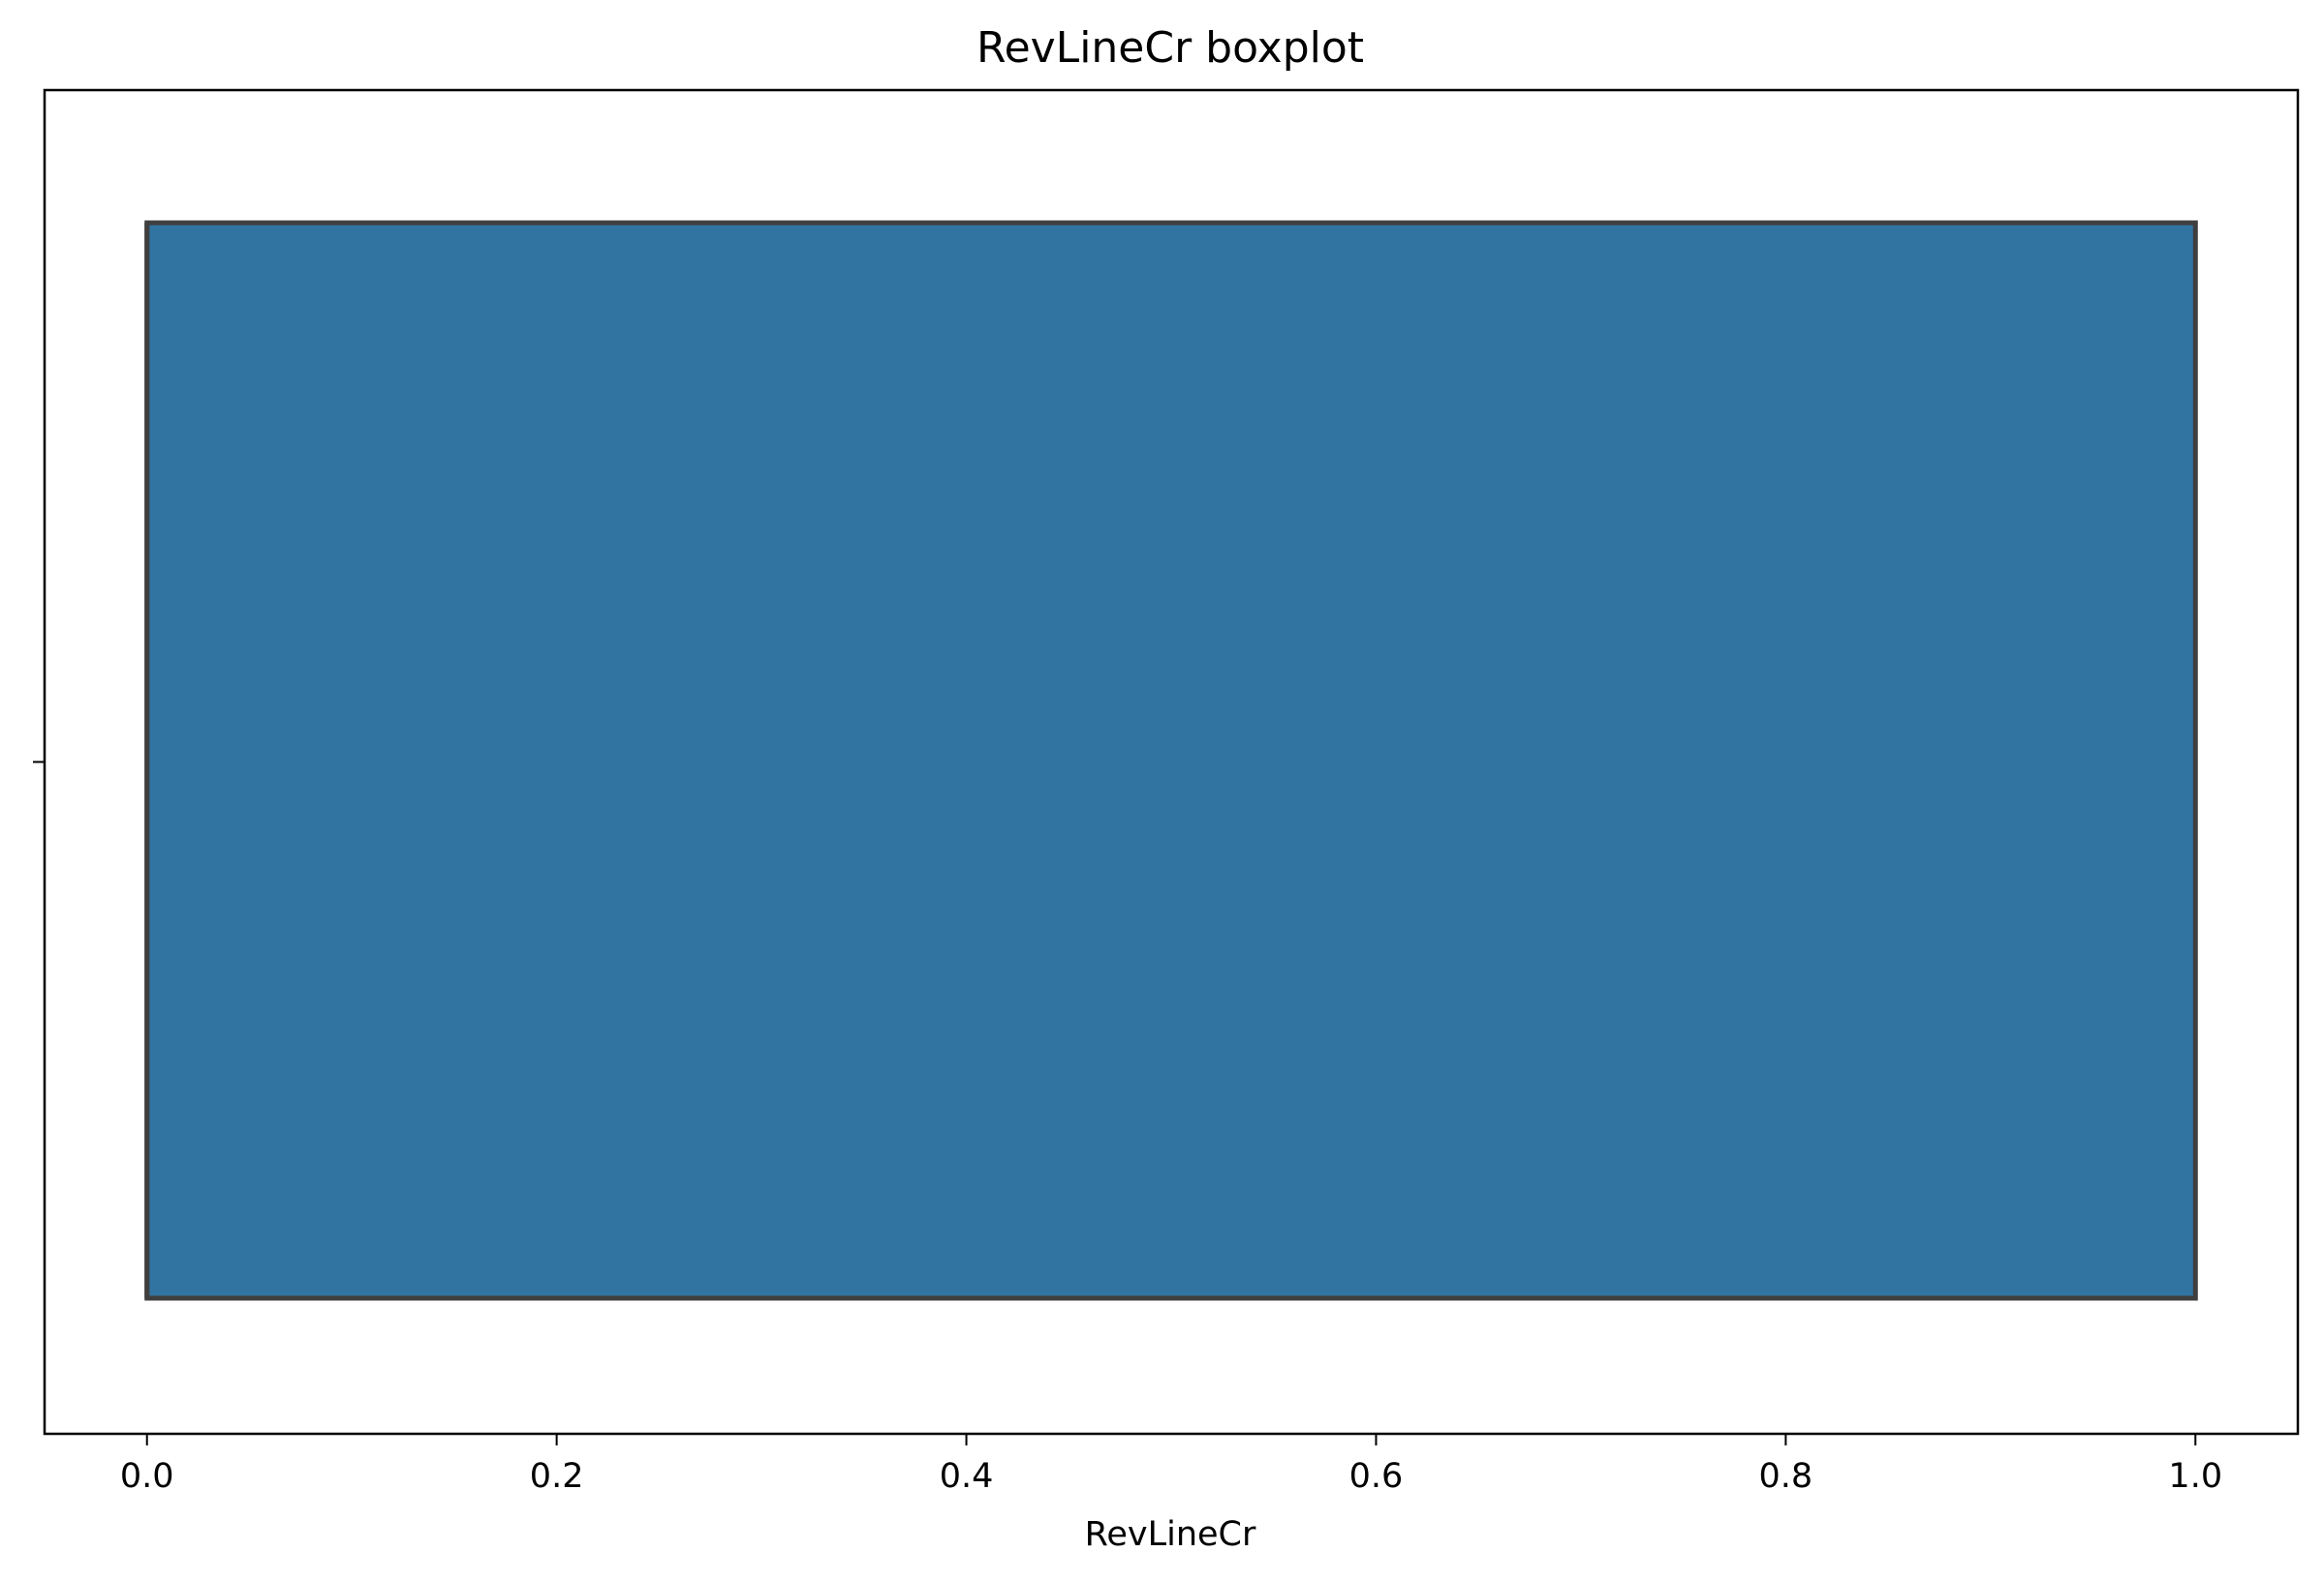 The height and width of the screenshot is (1583, 2324). What do you see at coordinates (2195, 1476) in the screenshot?
I see `x-tick-label: 1.0` at bounding box center [2195, 1476].